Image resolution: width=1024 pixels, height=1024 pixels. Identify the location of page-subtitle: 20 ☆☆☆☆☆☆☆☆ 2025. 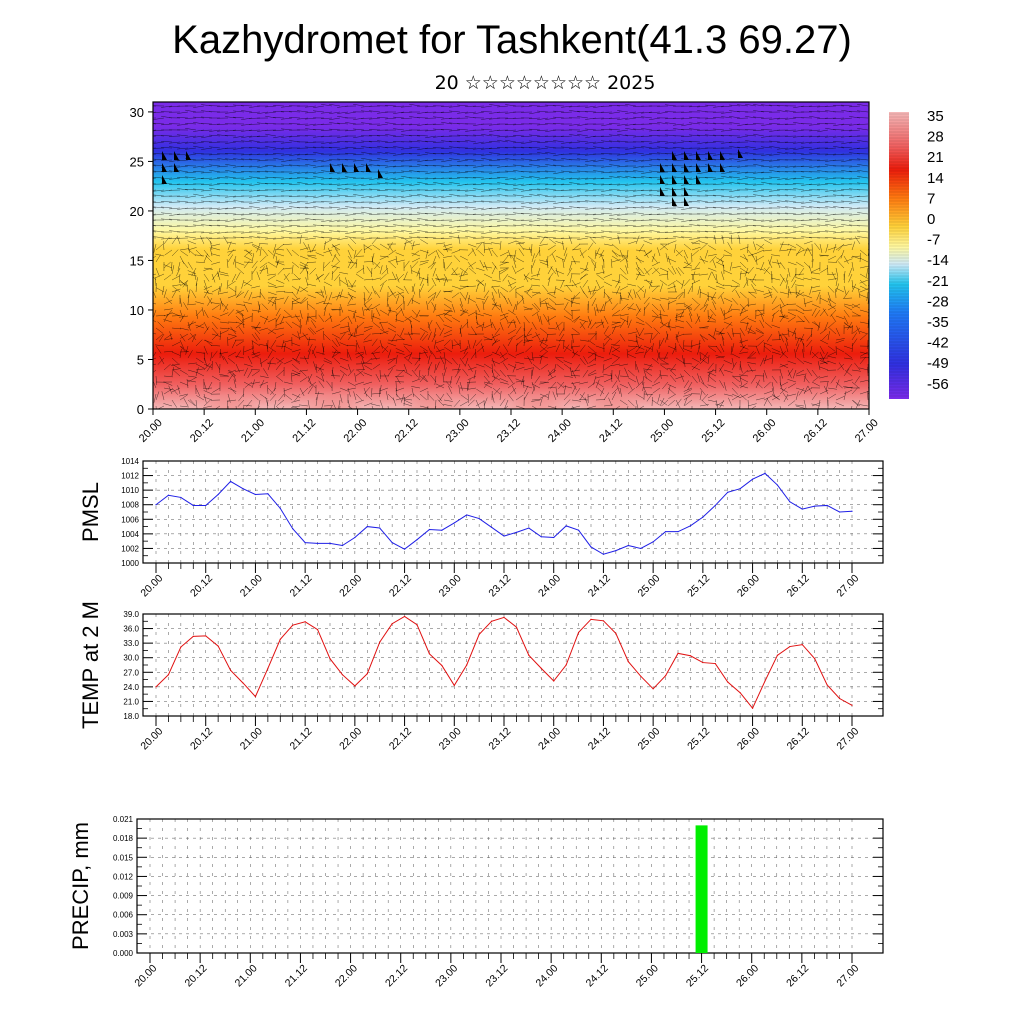
(545, 83).